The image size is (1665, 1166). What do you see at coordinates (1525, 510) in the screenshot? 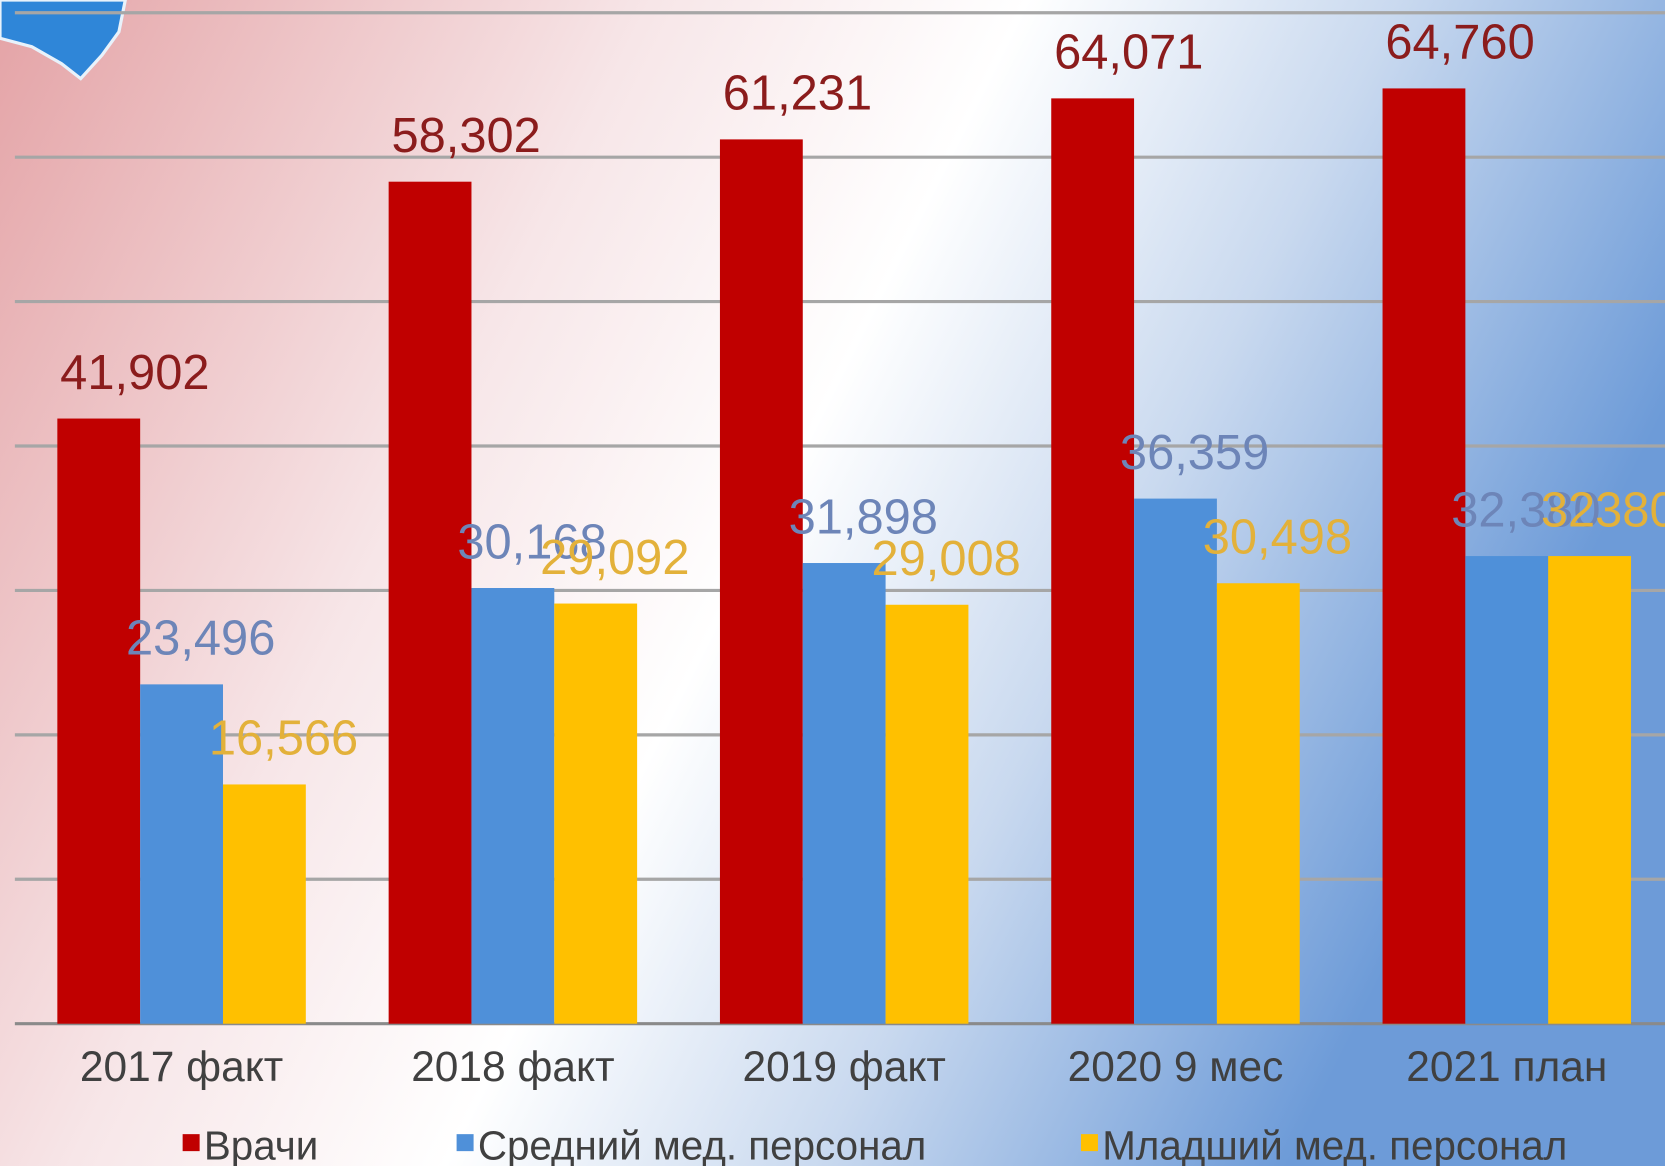
I see `value-label: 32,380` at bounding box center [1525, 510].